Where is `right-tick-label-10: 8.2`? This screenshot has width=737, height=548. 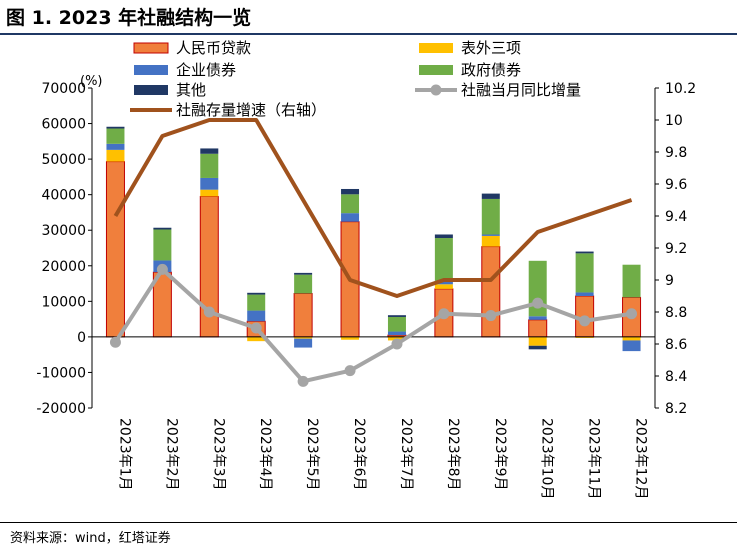
right-tick-label-10: 8.2 is located at coordinates (676, 409).